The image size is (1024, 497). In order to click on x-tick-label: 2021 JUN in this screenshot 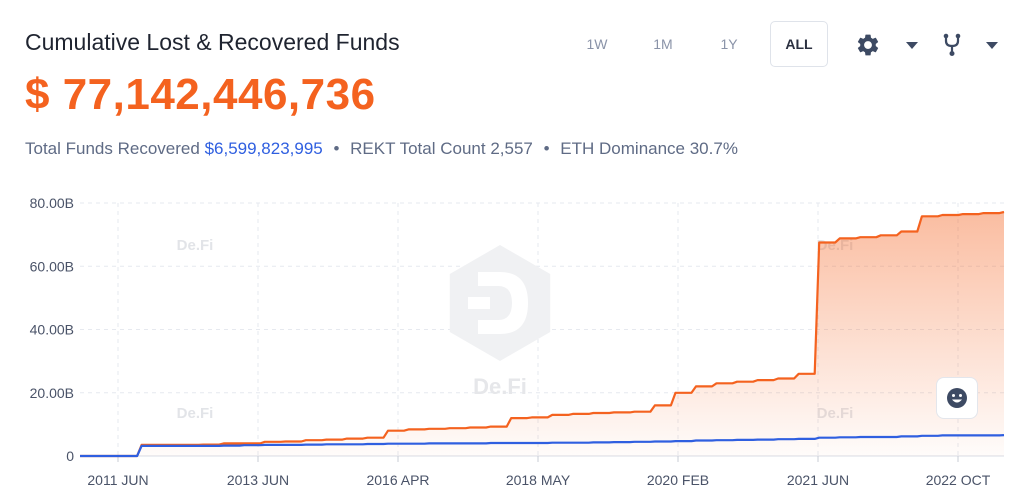, I will do `click(818, 480)`.